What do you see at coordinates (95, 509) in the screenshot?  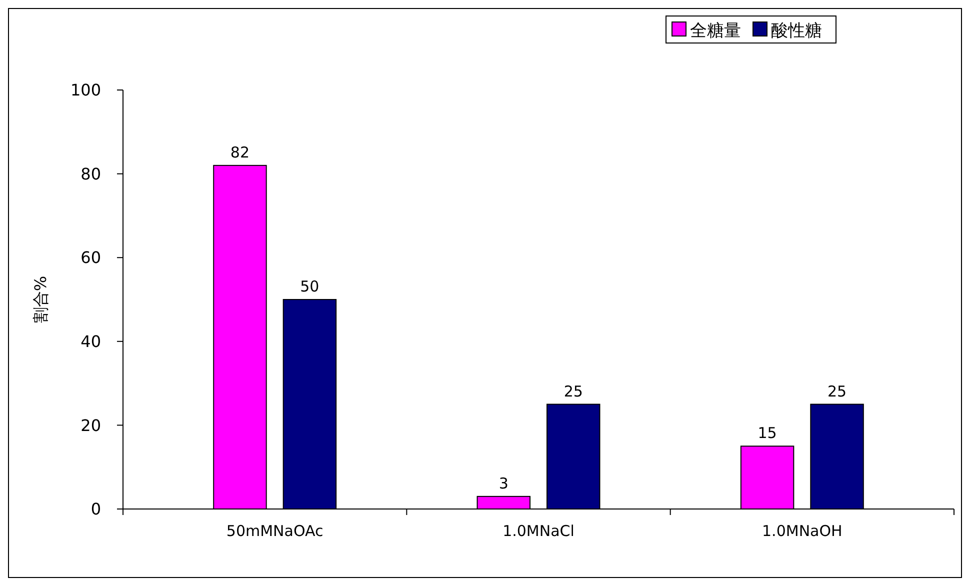 I see `y-tick-label: 0` at bounding box center [95, 509].